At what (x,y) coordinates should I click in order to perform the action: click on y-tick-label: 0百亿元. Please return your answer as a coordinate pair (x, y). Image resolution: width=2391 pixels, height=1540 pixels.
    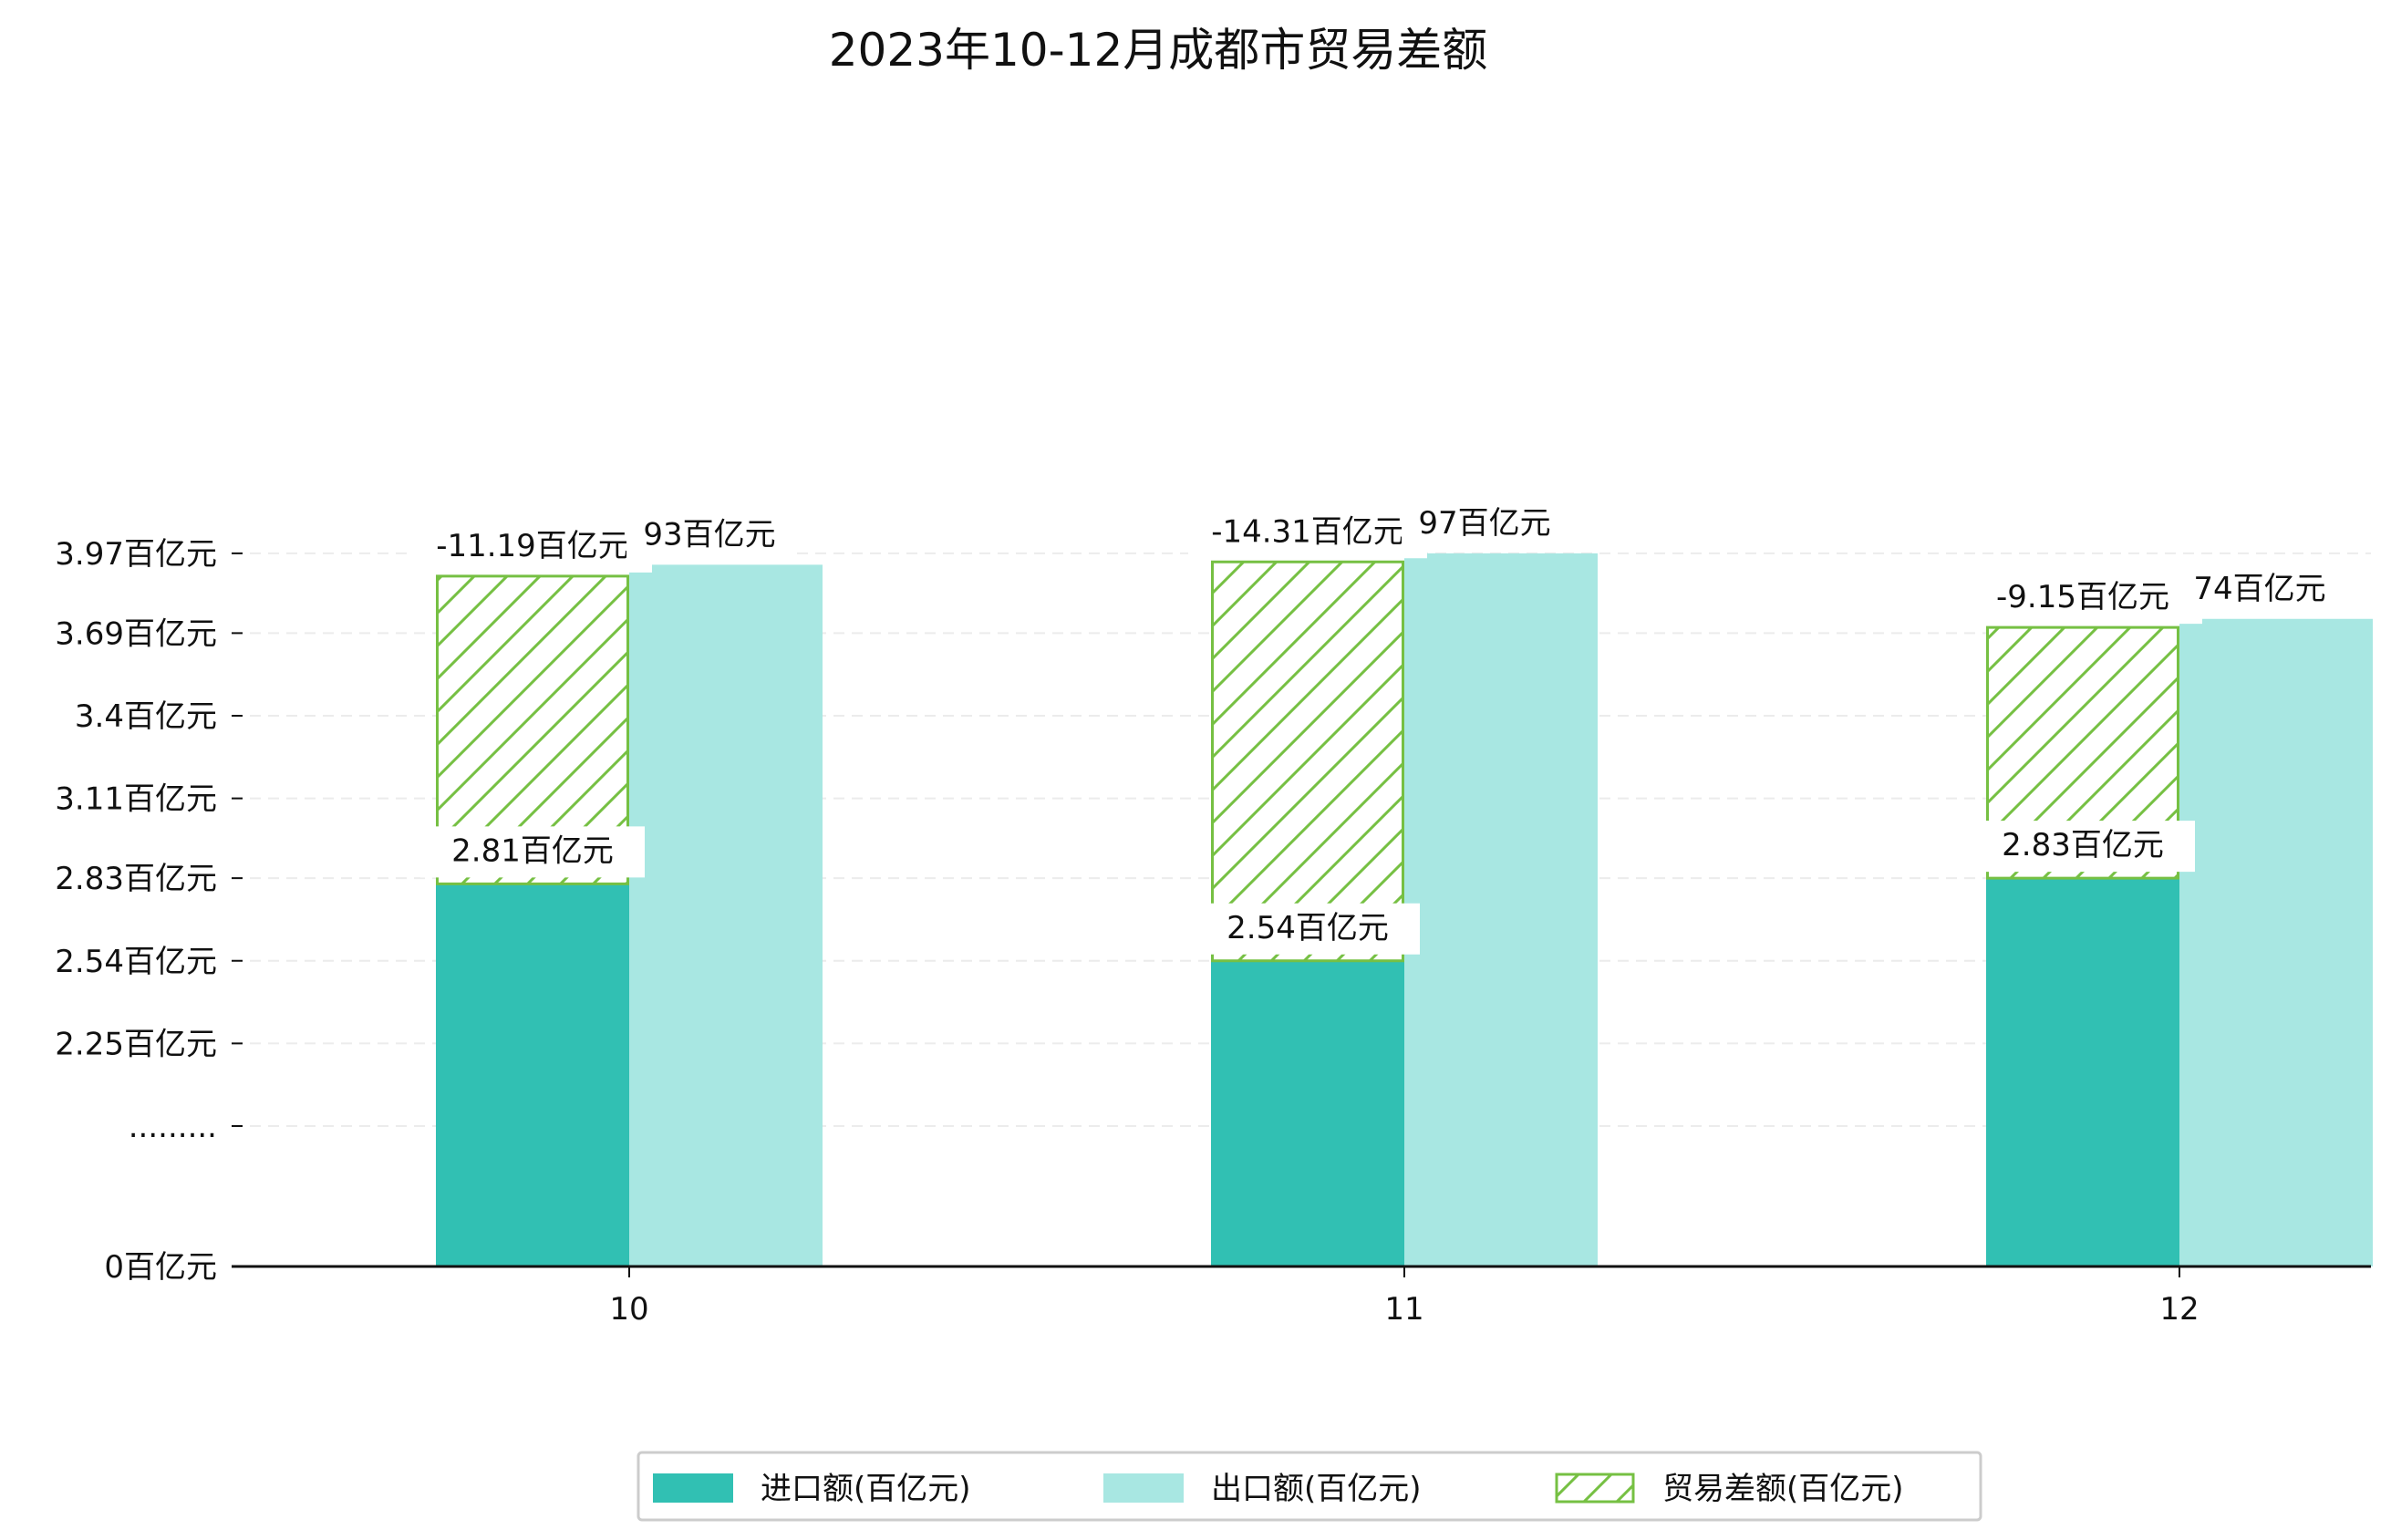
    Looking at the image, I should click on (160, 1267).